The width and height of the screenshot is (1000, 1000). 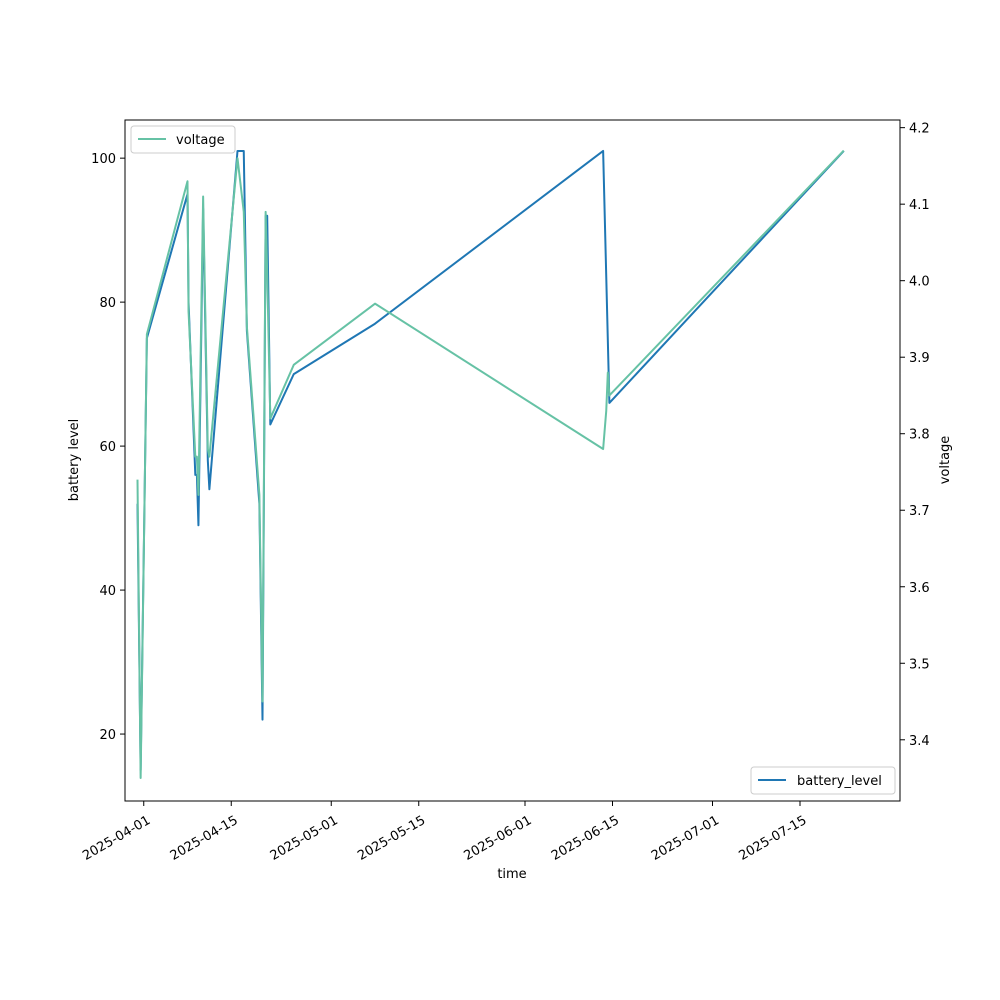 What do you see at coordinates (107, 591) in the screenshot?
I see `left-y-tick-label: 40` at bounding box center [107, 591].